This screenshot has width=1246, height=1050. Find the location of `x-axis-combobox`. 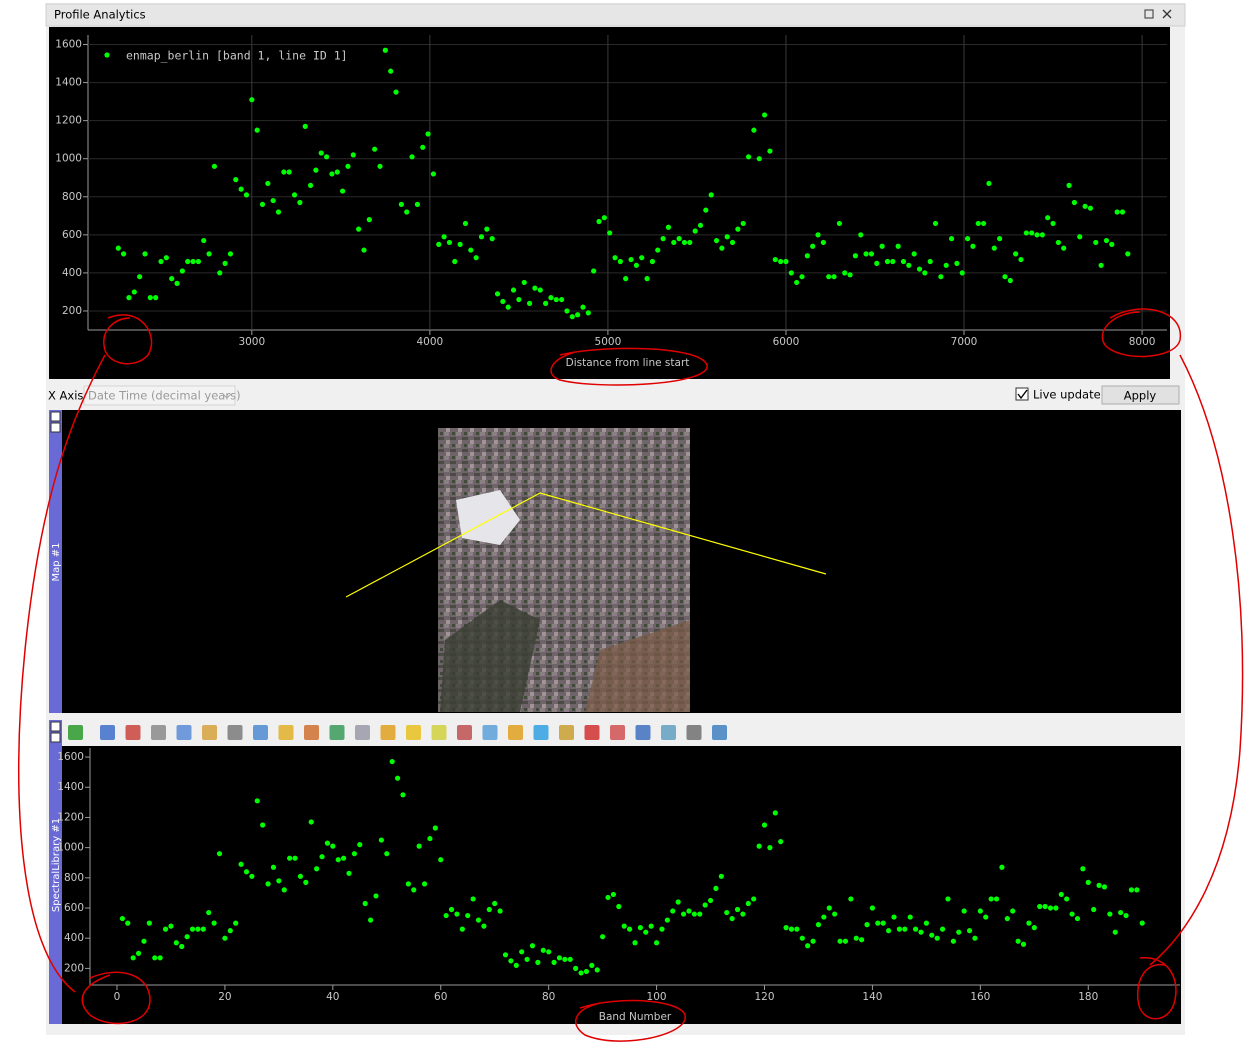

x-axis-combobox is located at coordinates (159, 395).